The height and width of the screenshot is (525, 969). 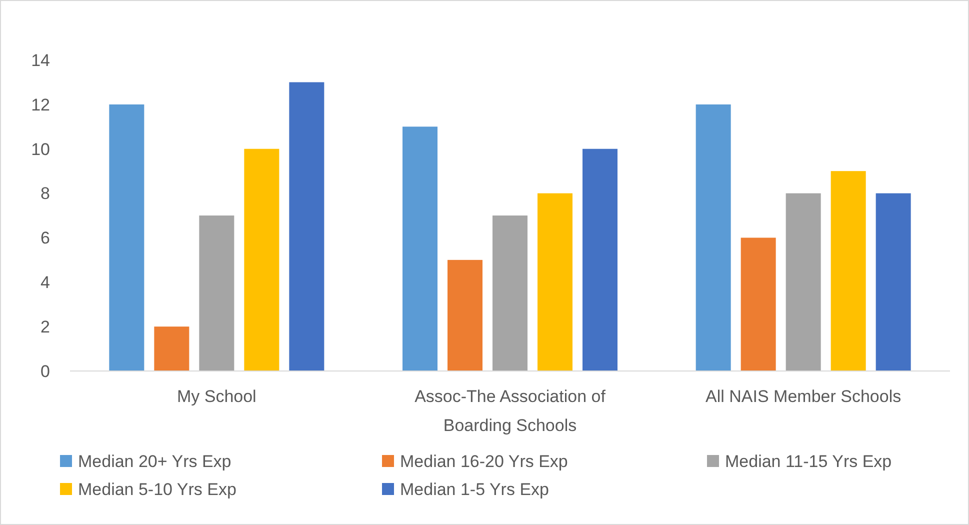 What do you see at coordinates (40, 104) in the screenshot?
I see `y-tick-label: 12` at bounding box center [40, 104].